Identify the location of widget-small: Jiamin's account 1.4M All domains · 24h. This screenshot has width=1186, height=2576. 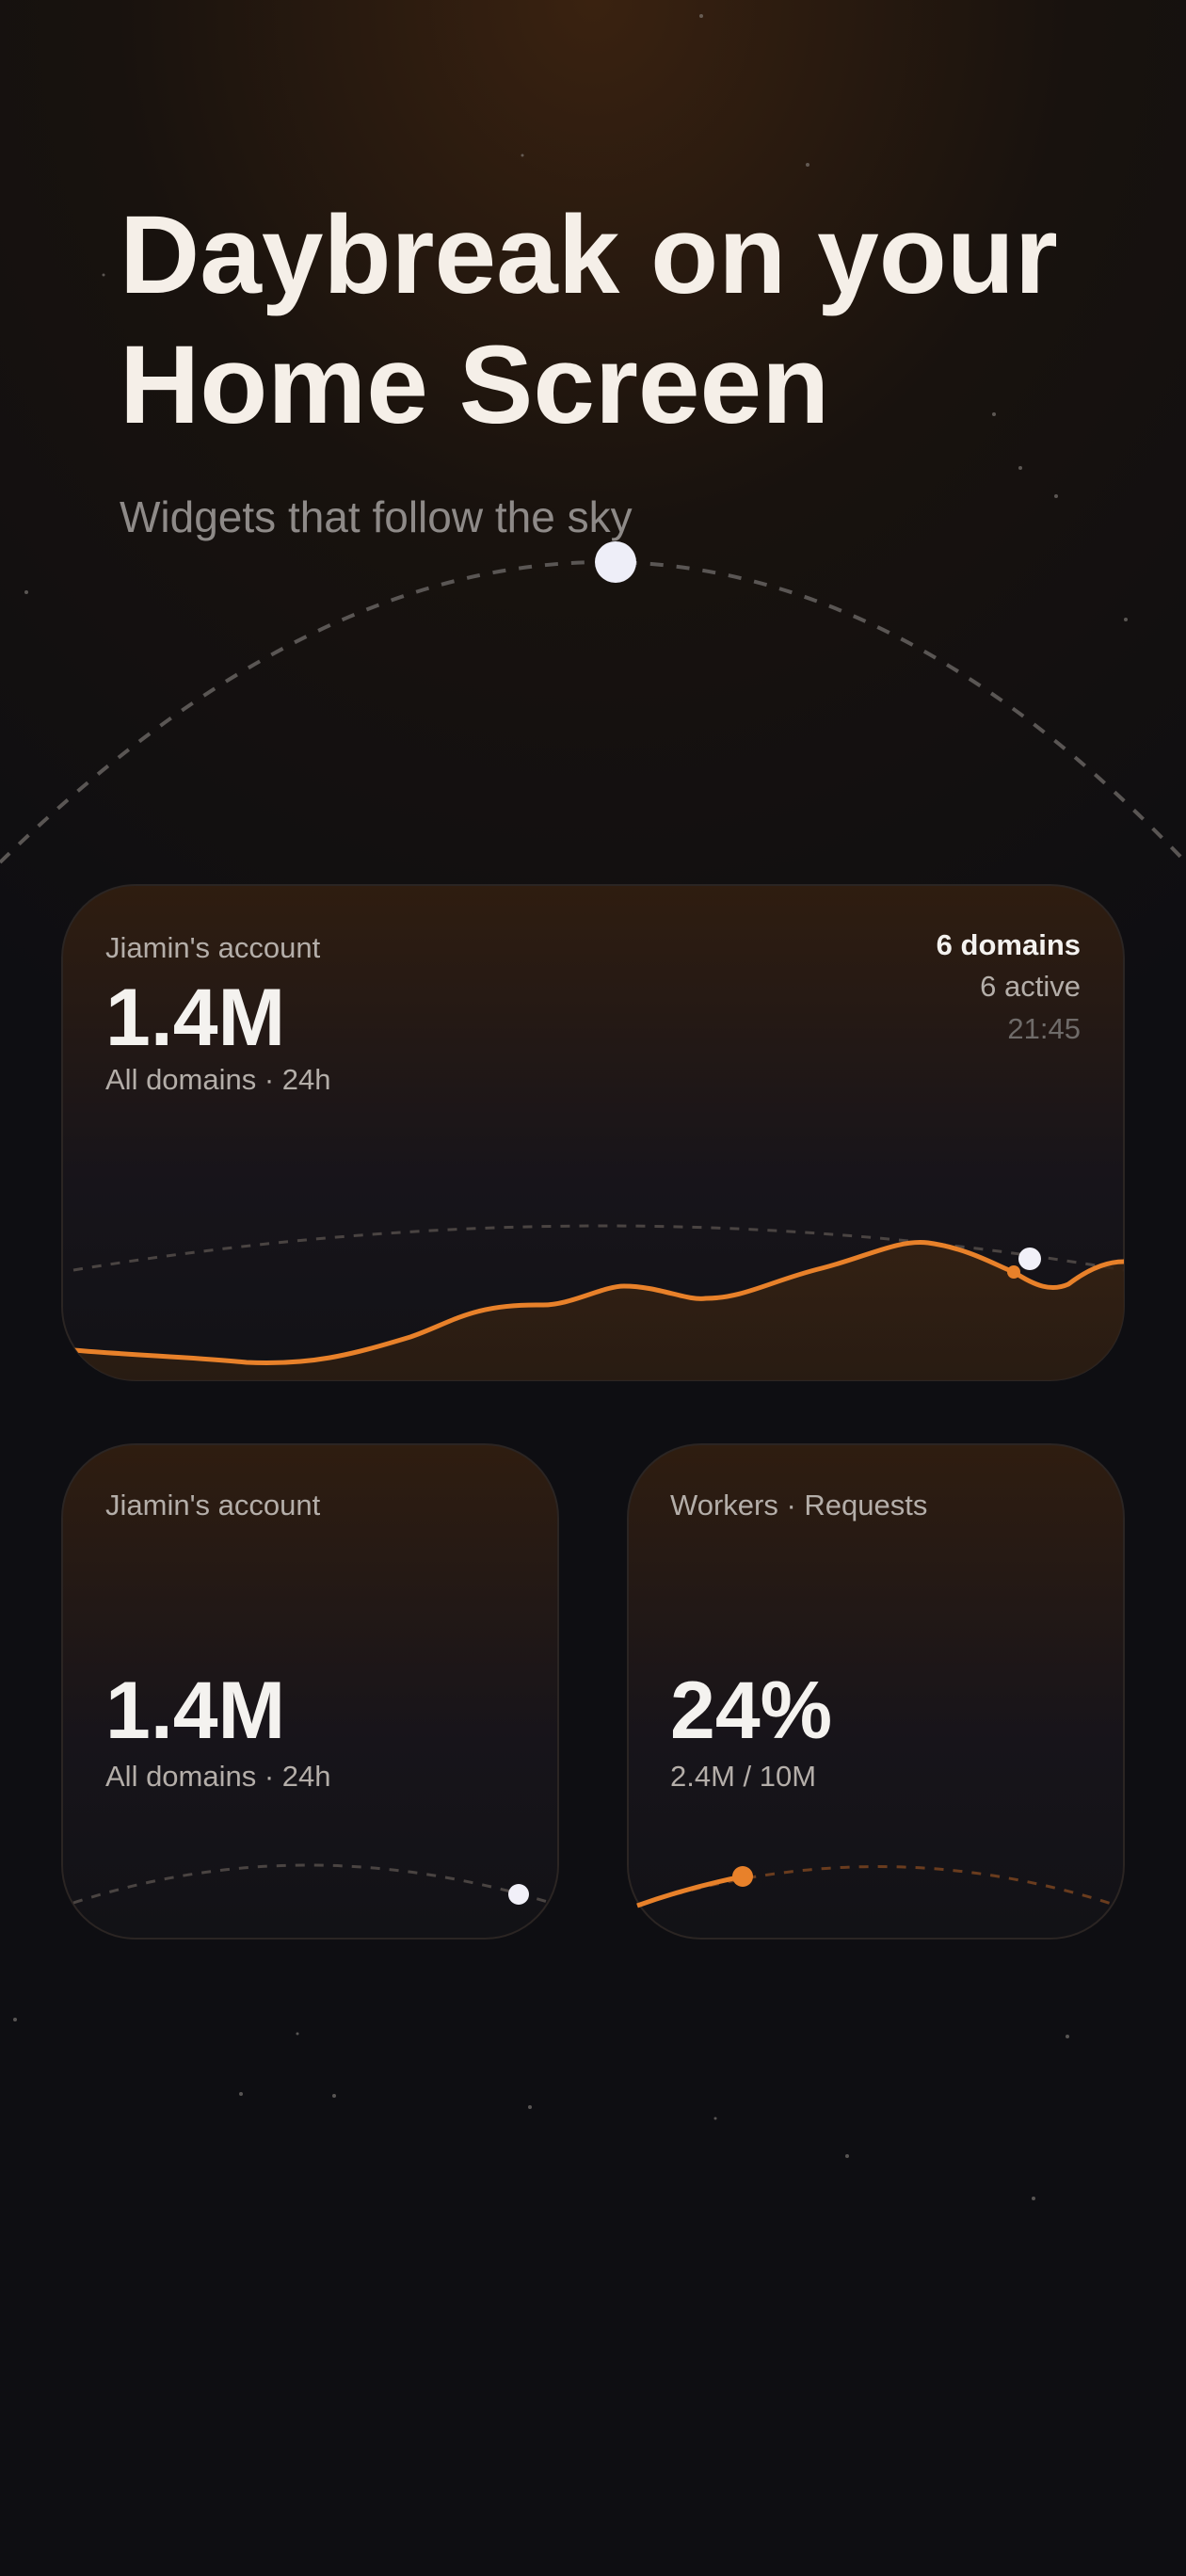
(310, 1691).